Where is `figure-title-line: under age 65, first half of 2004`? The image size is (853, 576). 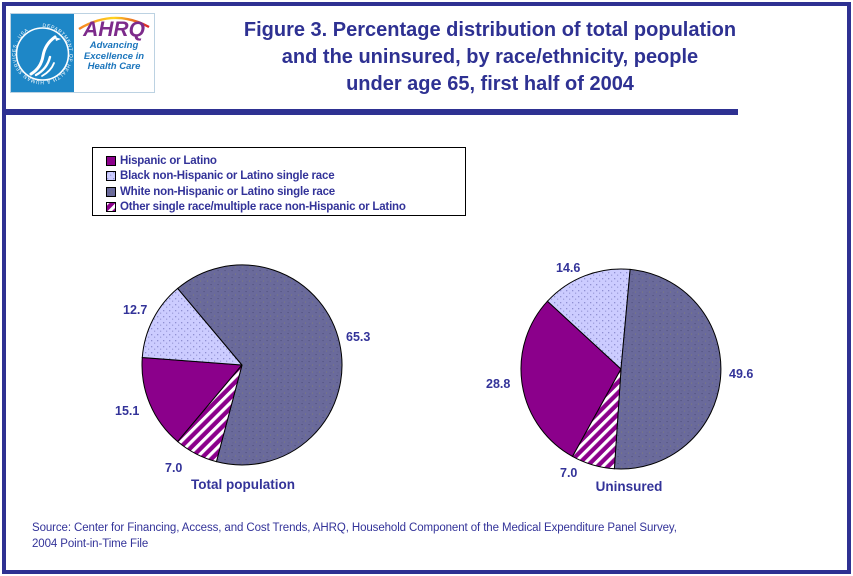 figure-title-line: under age 65, first half of 2004 is located at coordinates (490, 84).